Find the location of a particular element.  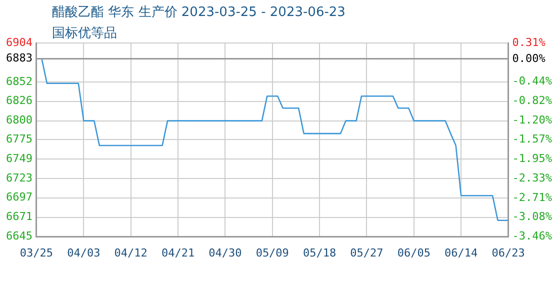

y2-tick-label: -0.44% is located at coordinates (532, 81).